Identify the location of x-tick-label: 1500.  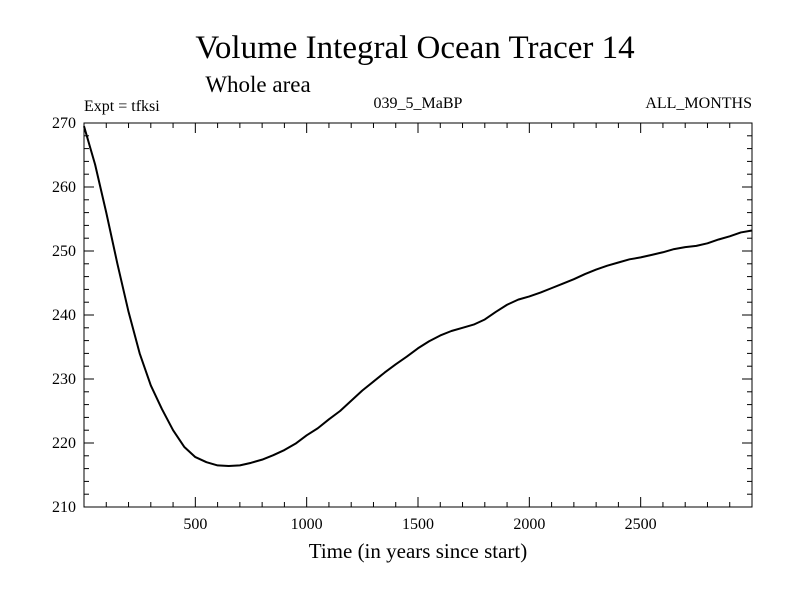
(418, 524).